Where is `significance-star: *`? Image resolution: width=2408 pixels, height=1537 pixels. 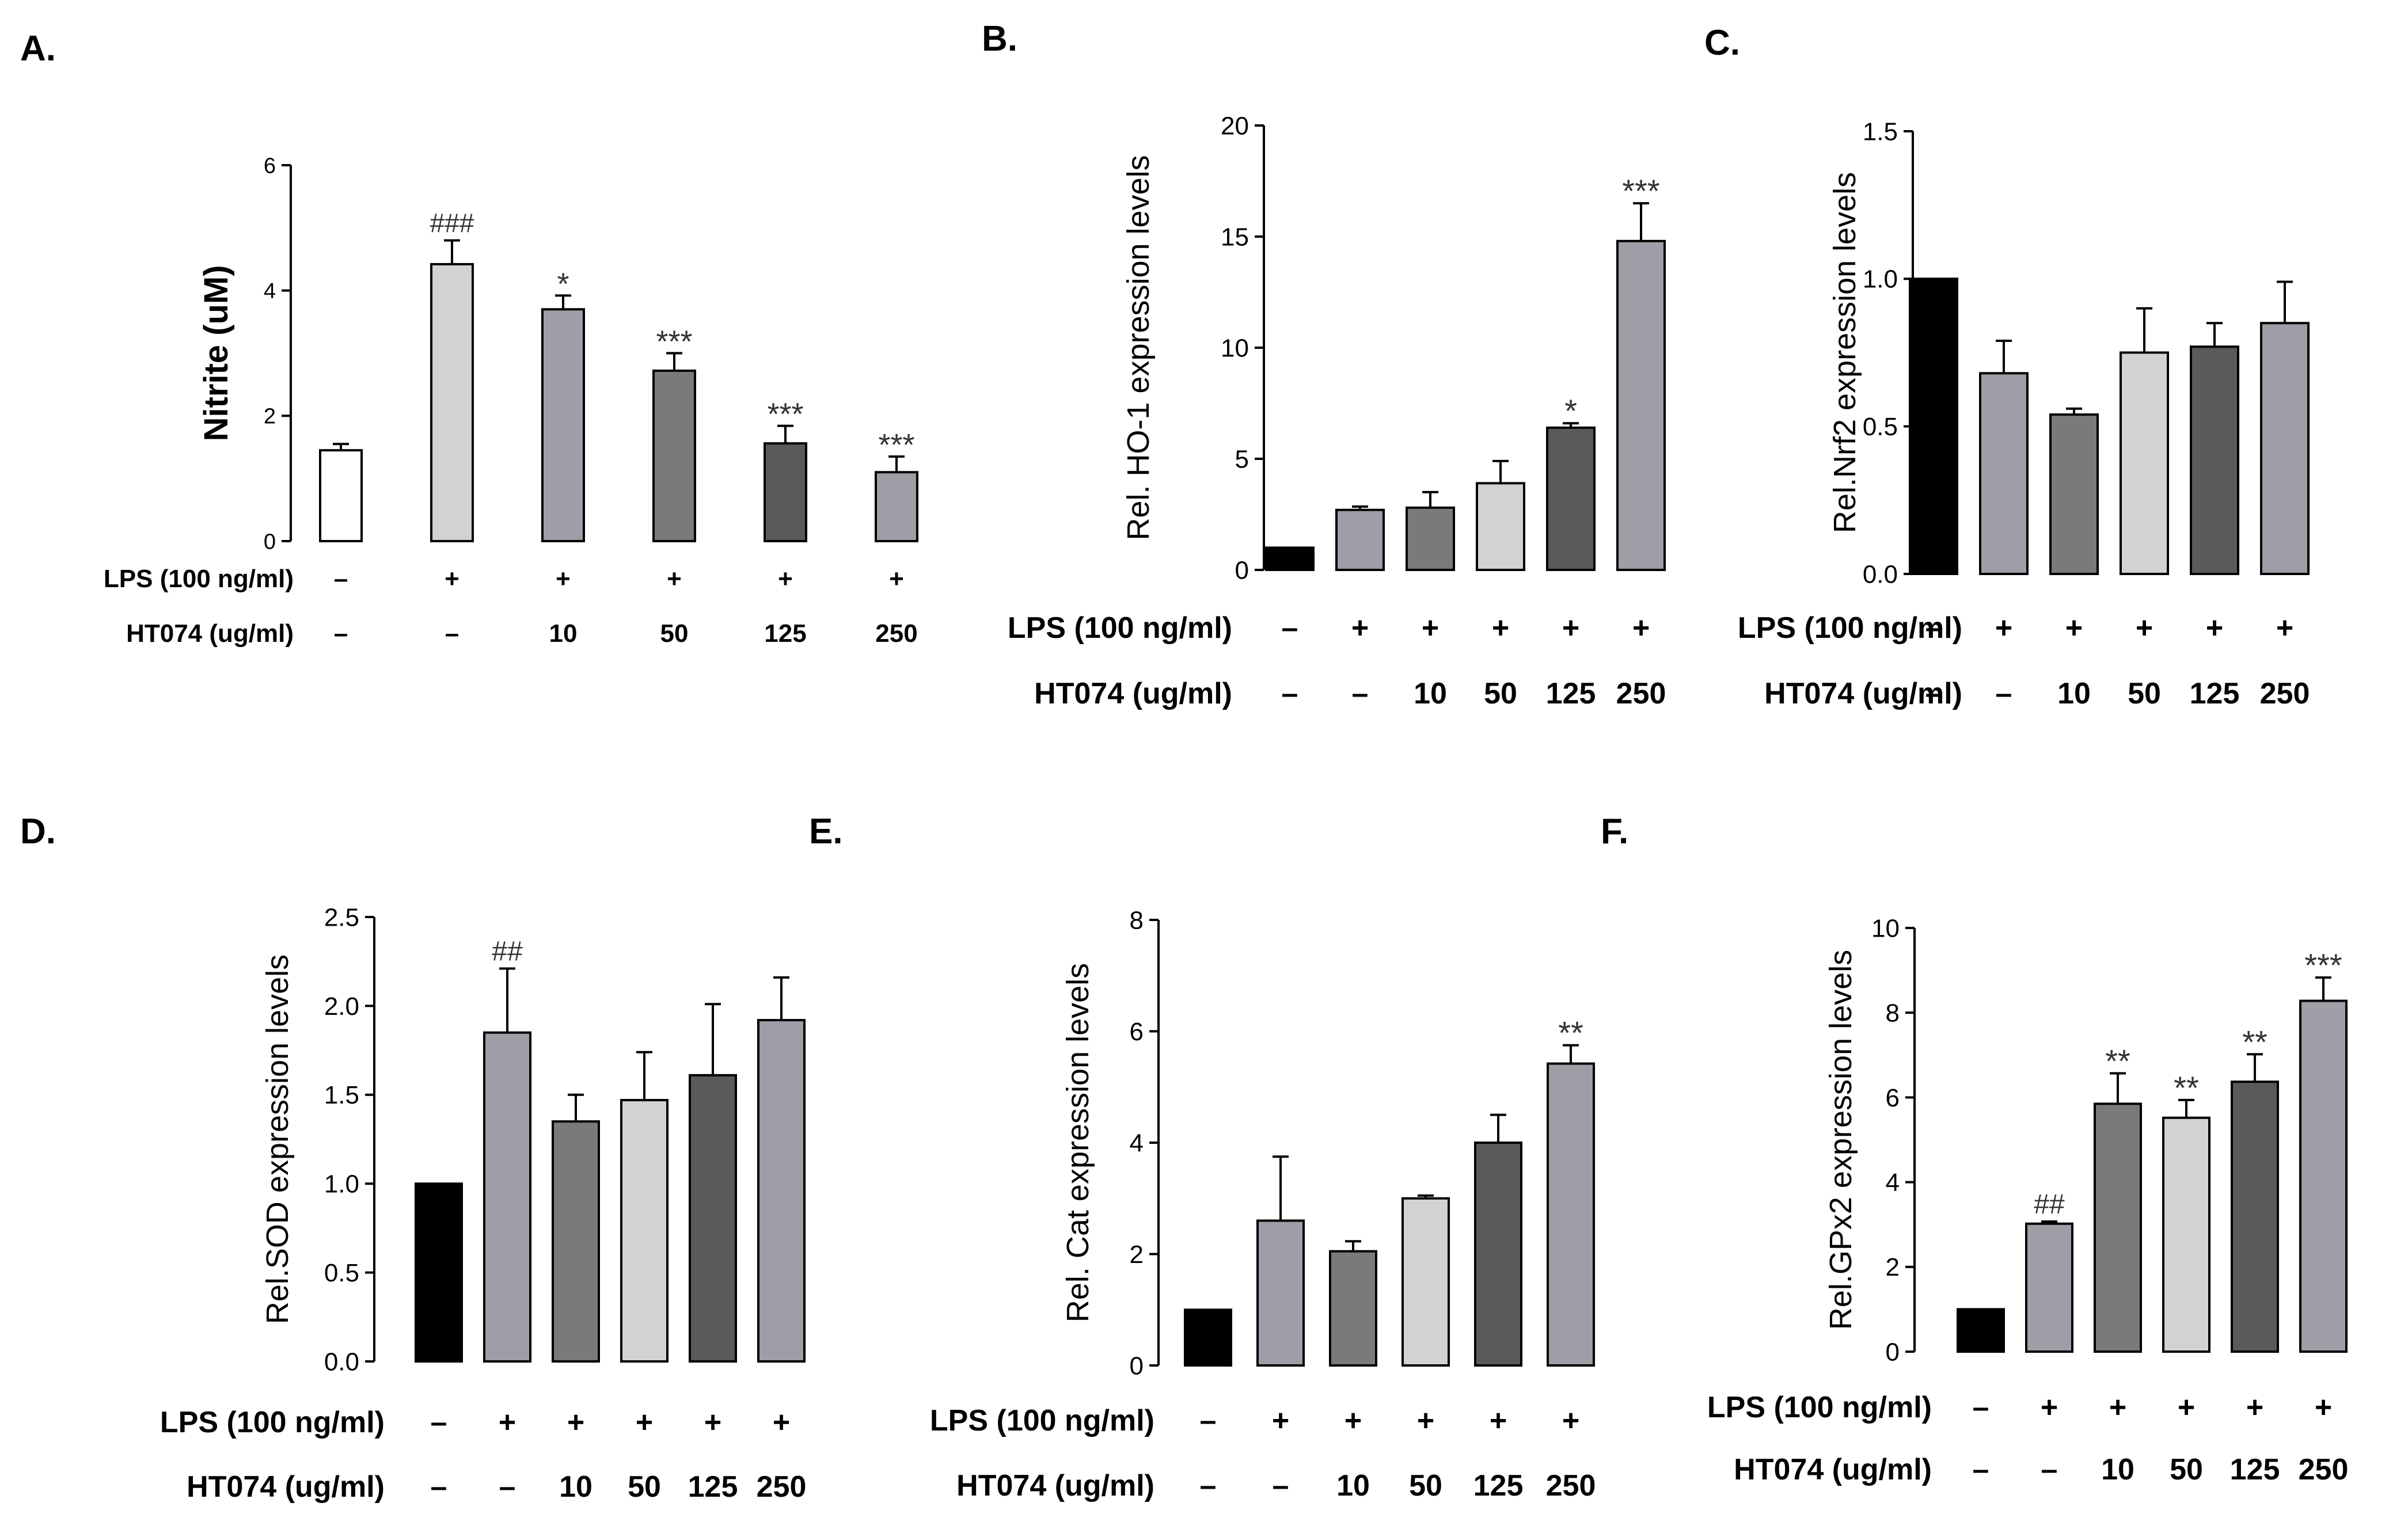
significance-star: * is located at coordinates (1570, 411).